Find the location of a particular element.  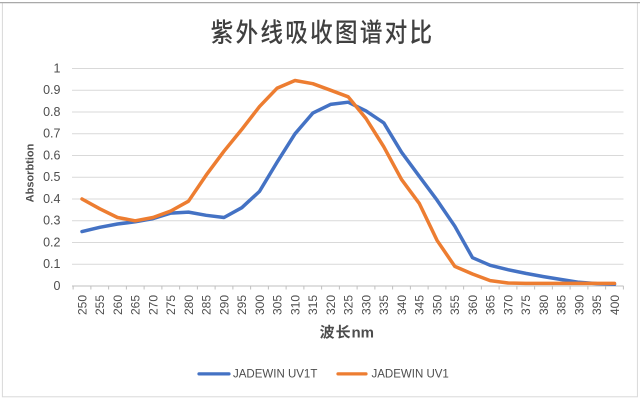

svg-text: 315 is located at coordinates (313, 305).